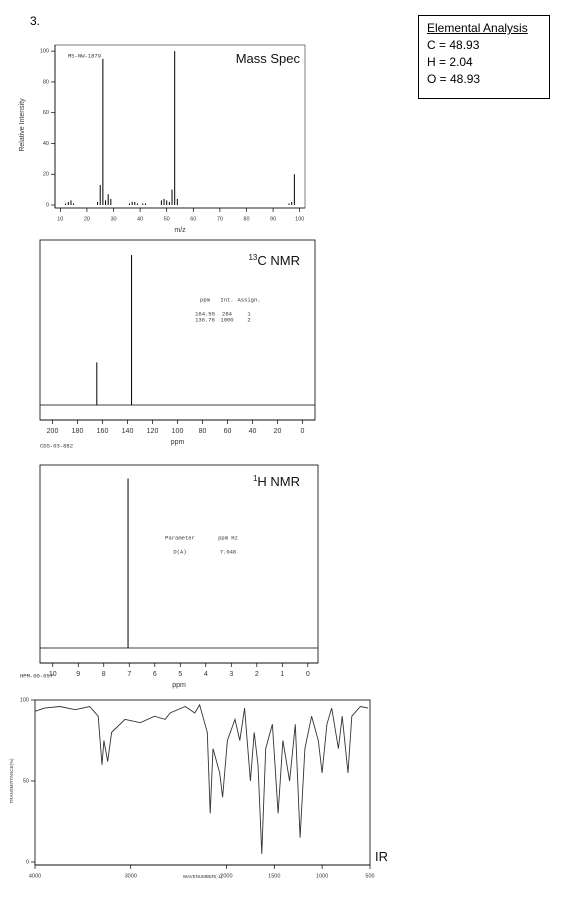 The height and width of the screenshot is (911, 577). What do you see at coordinates (46, 144) in the screenshot?
I see `y-tick-label: 40` at bounding box center [46, 144].